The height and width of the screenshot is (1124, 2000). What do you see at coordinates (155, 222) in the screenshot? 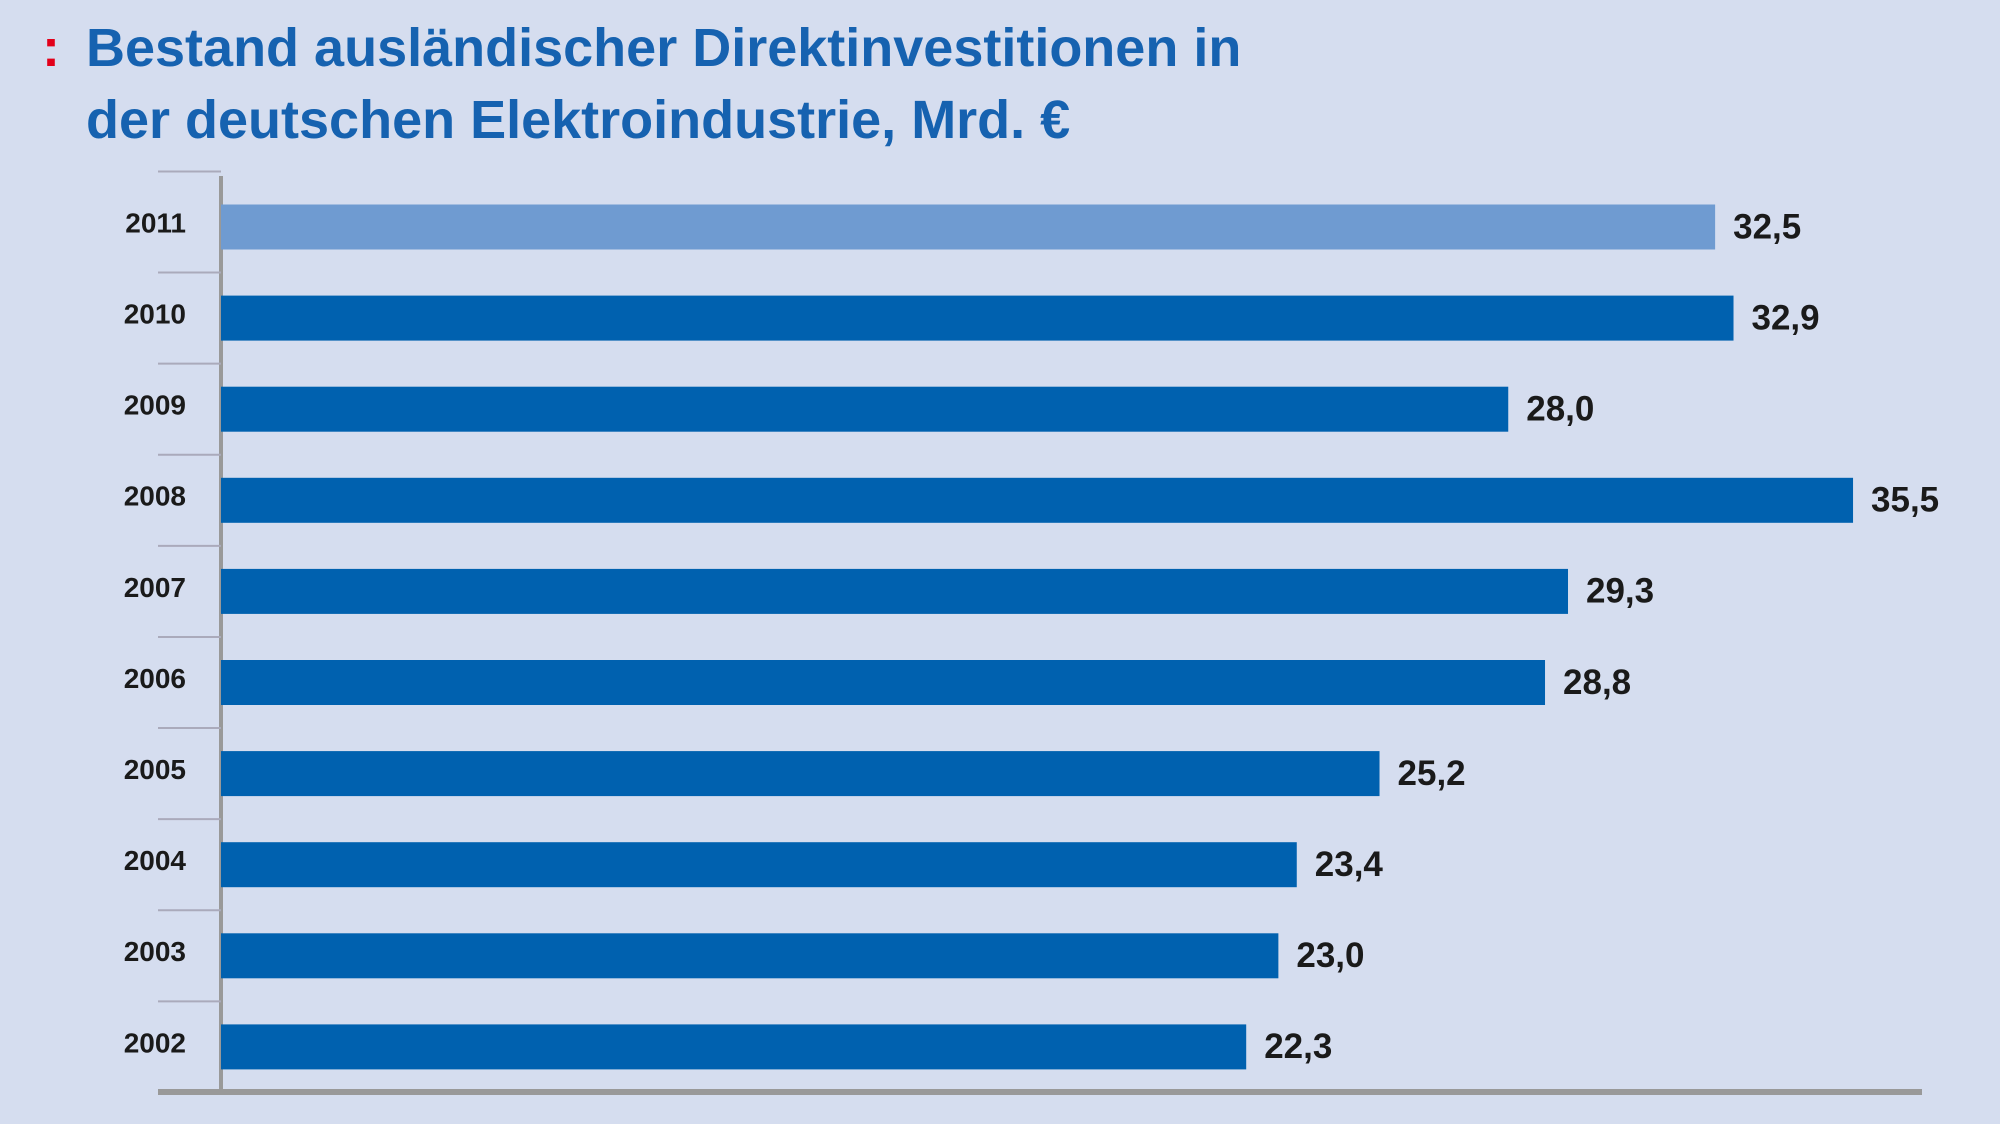
I see `y-tick-label: 2011` at bounding box center [155, 222].